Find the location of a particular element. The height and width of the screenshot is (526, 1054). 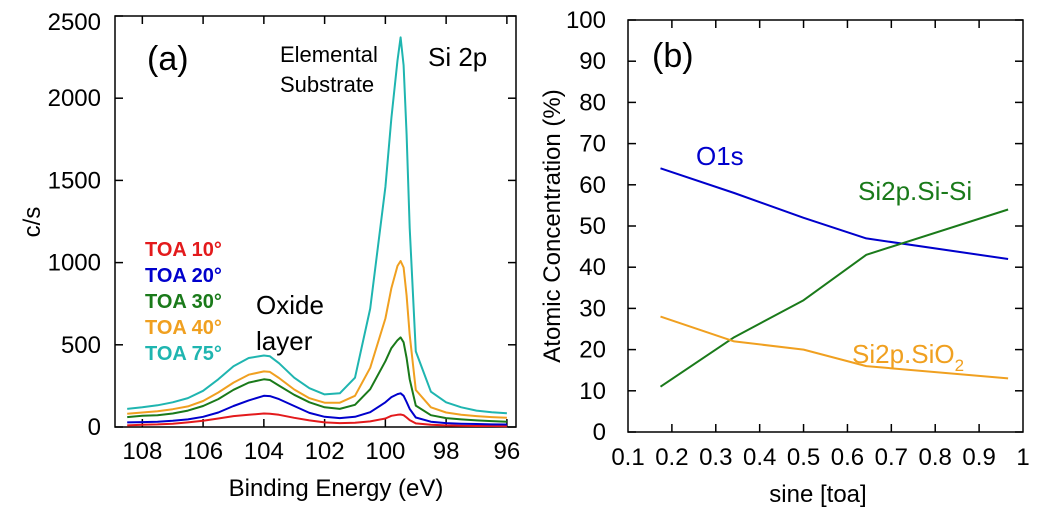

panel-b-x-tick-label: 0.2 is located at coordinates (671, 457).